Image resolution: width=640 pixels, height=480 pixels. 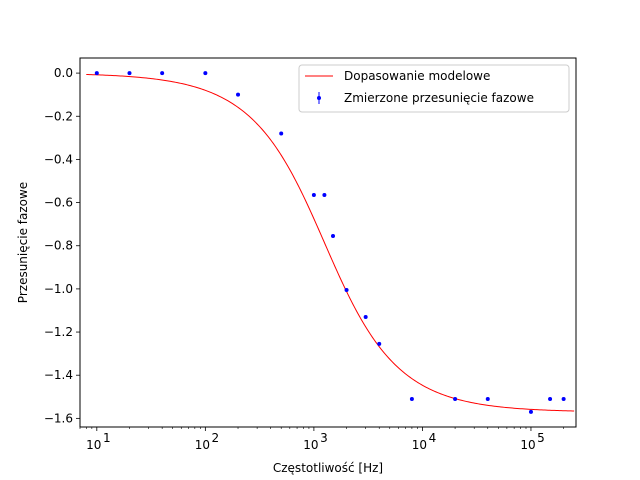 I want to click on y-axis-label: Przesunięcie fazowe, so click(x=23, y=242).